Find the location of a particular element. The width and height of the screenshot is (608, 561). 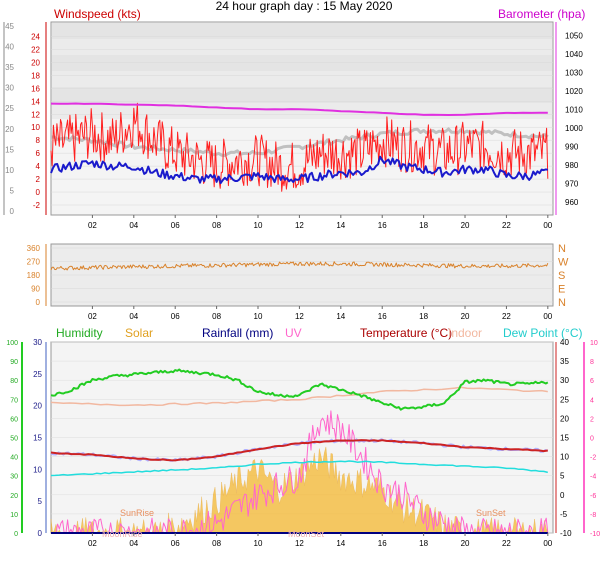

barometer-tick-label: 980 is located at coordinates (572, 165).